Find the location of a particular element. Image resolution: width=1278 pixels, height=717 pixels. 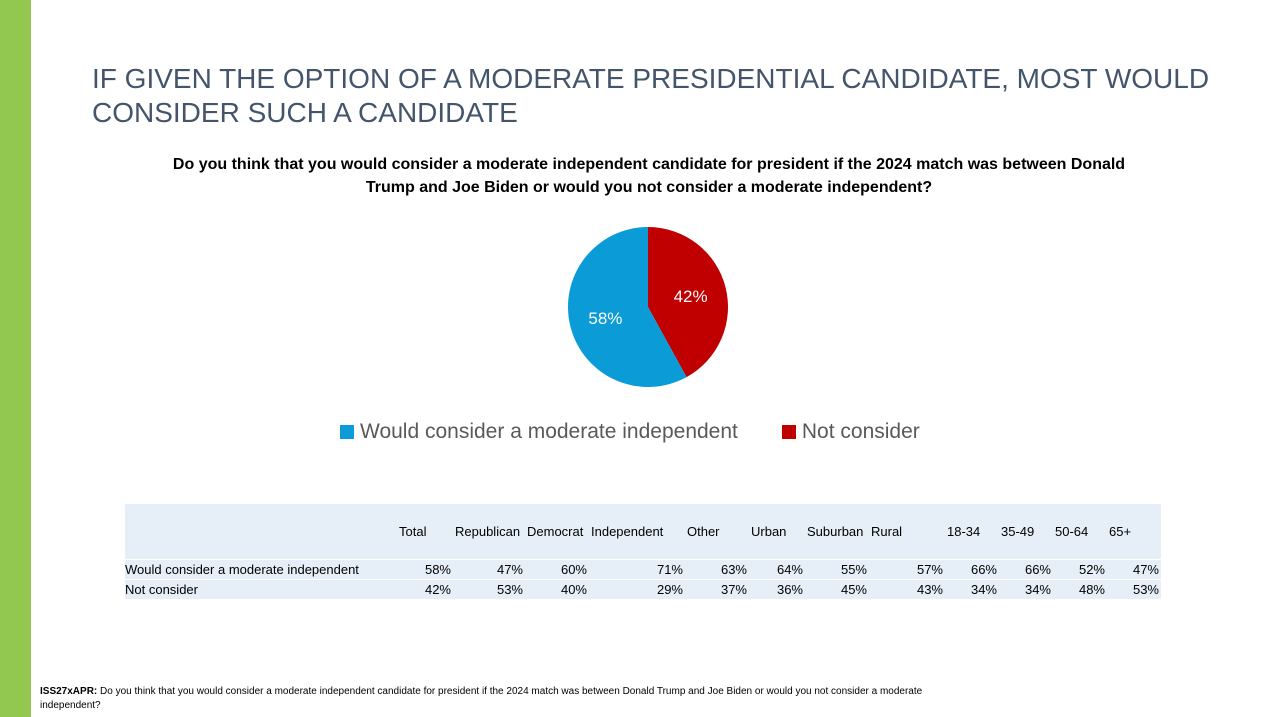

table-header-blank is located at coordinates (261, 532).